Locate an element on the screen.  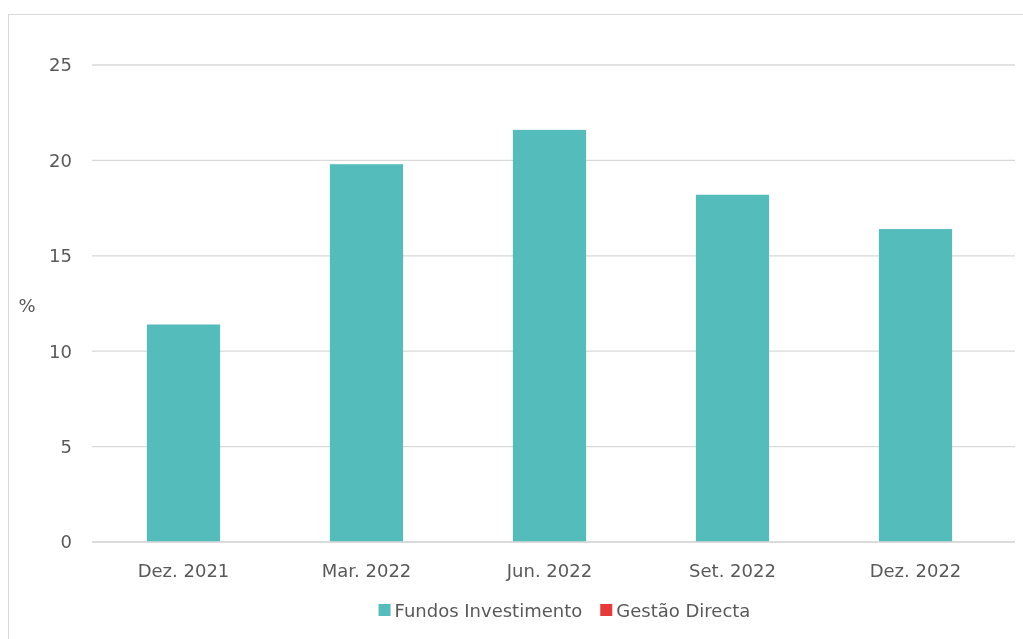
legend-label: Fundos Investimento is located at coordinates (488, 611).